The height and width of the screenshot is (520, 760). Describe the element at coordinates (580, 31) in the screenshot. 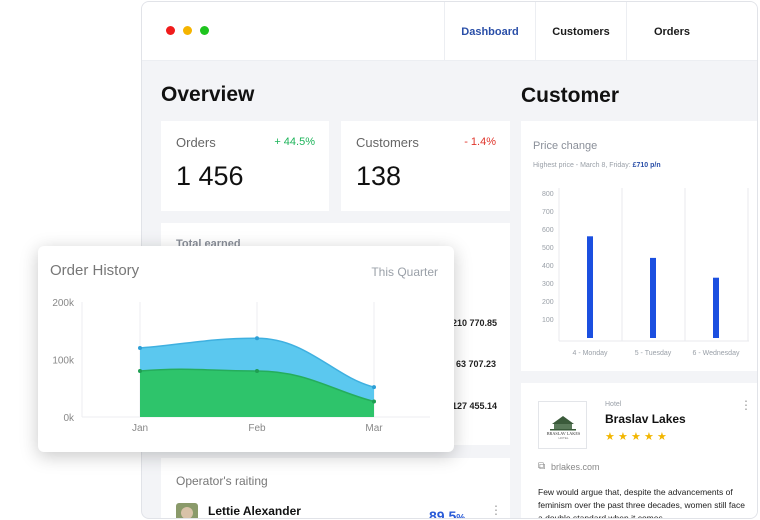

I see `tab-customers: Customers` at that location.